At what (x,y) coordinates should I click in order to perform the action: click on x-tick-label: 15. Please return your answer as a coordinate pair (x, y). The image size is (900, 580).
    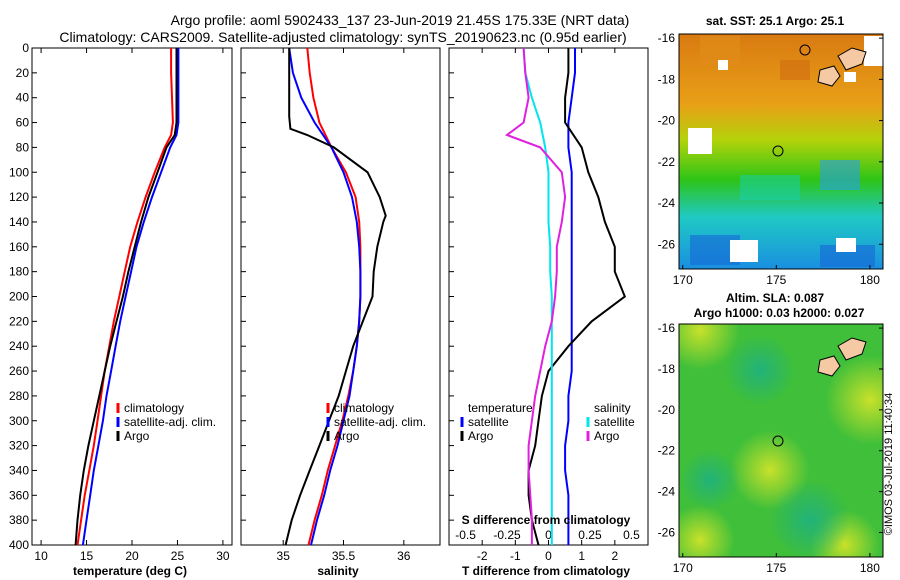
    Looking at the image, I should click on (87, 556).